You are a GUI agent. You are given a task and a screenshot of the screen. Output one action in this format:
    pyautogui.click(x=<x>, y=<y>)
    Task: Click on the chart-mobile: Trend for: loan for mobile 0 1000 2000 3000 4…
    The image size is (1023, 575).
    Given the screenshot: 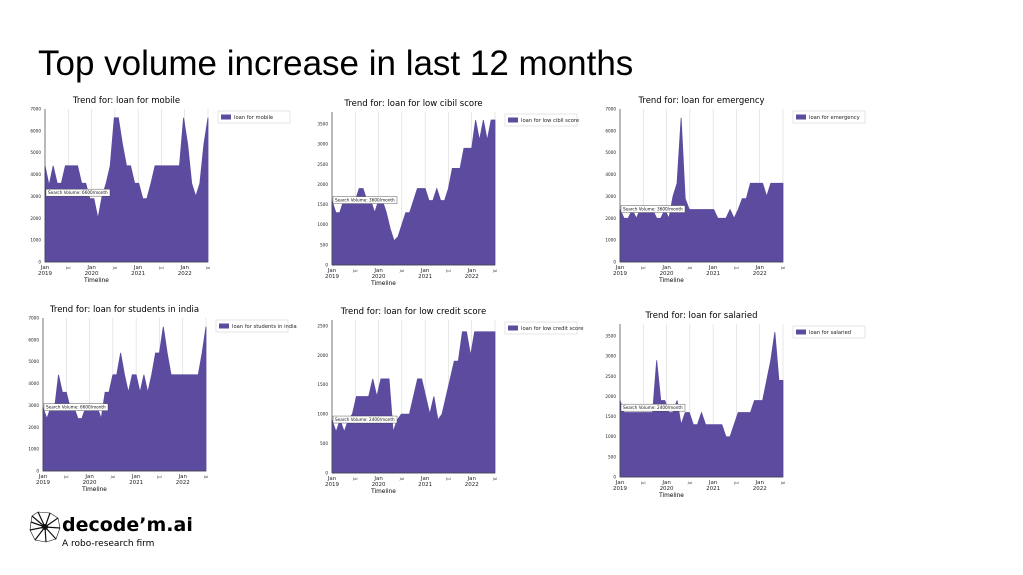 What is the action you would take?
    pyautogui.click(x=160, y=190)
    